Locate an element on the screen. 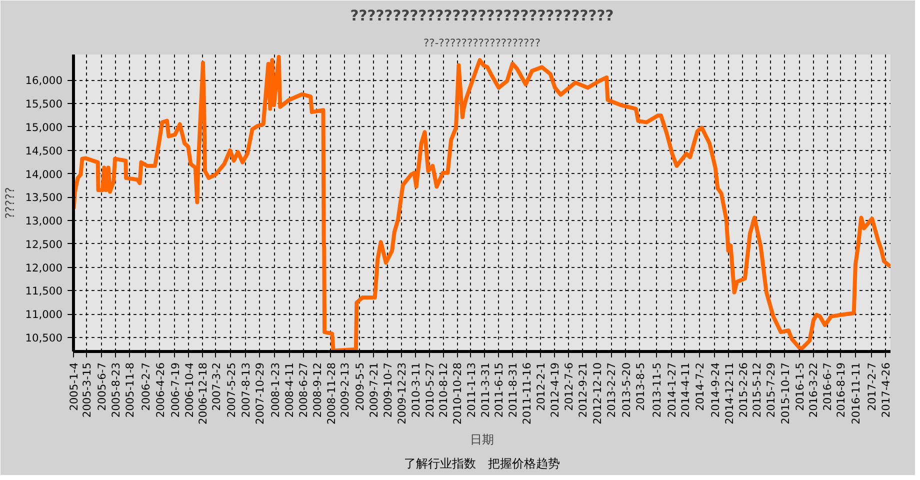  x-tick-label: 2015-7-29 is located at coordinates (771, 390).